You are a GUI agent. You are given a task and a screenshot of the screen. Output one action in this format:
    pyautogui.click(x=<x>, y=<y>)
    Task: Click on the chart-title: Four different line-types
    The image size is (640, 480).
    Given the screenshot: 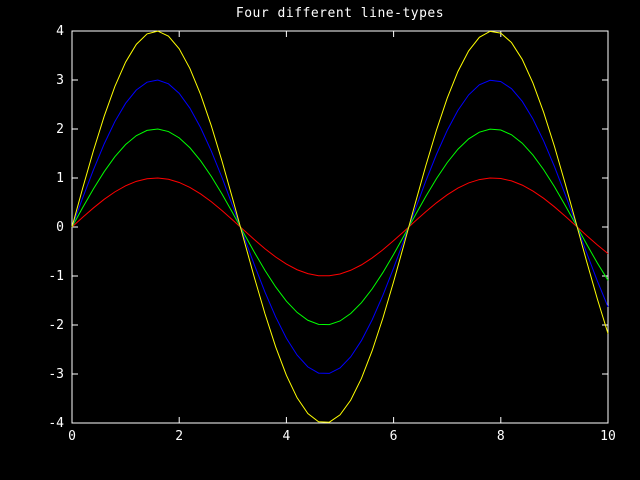 What is the action you would take?
    pyautogui.click(x=340, y=13)
    